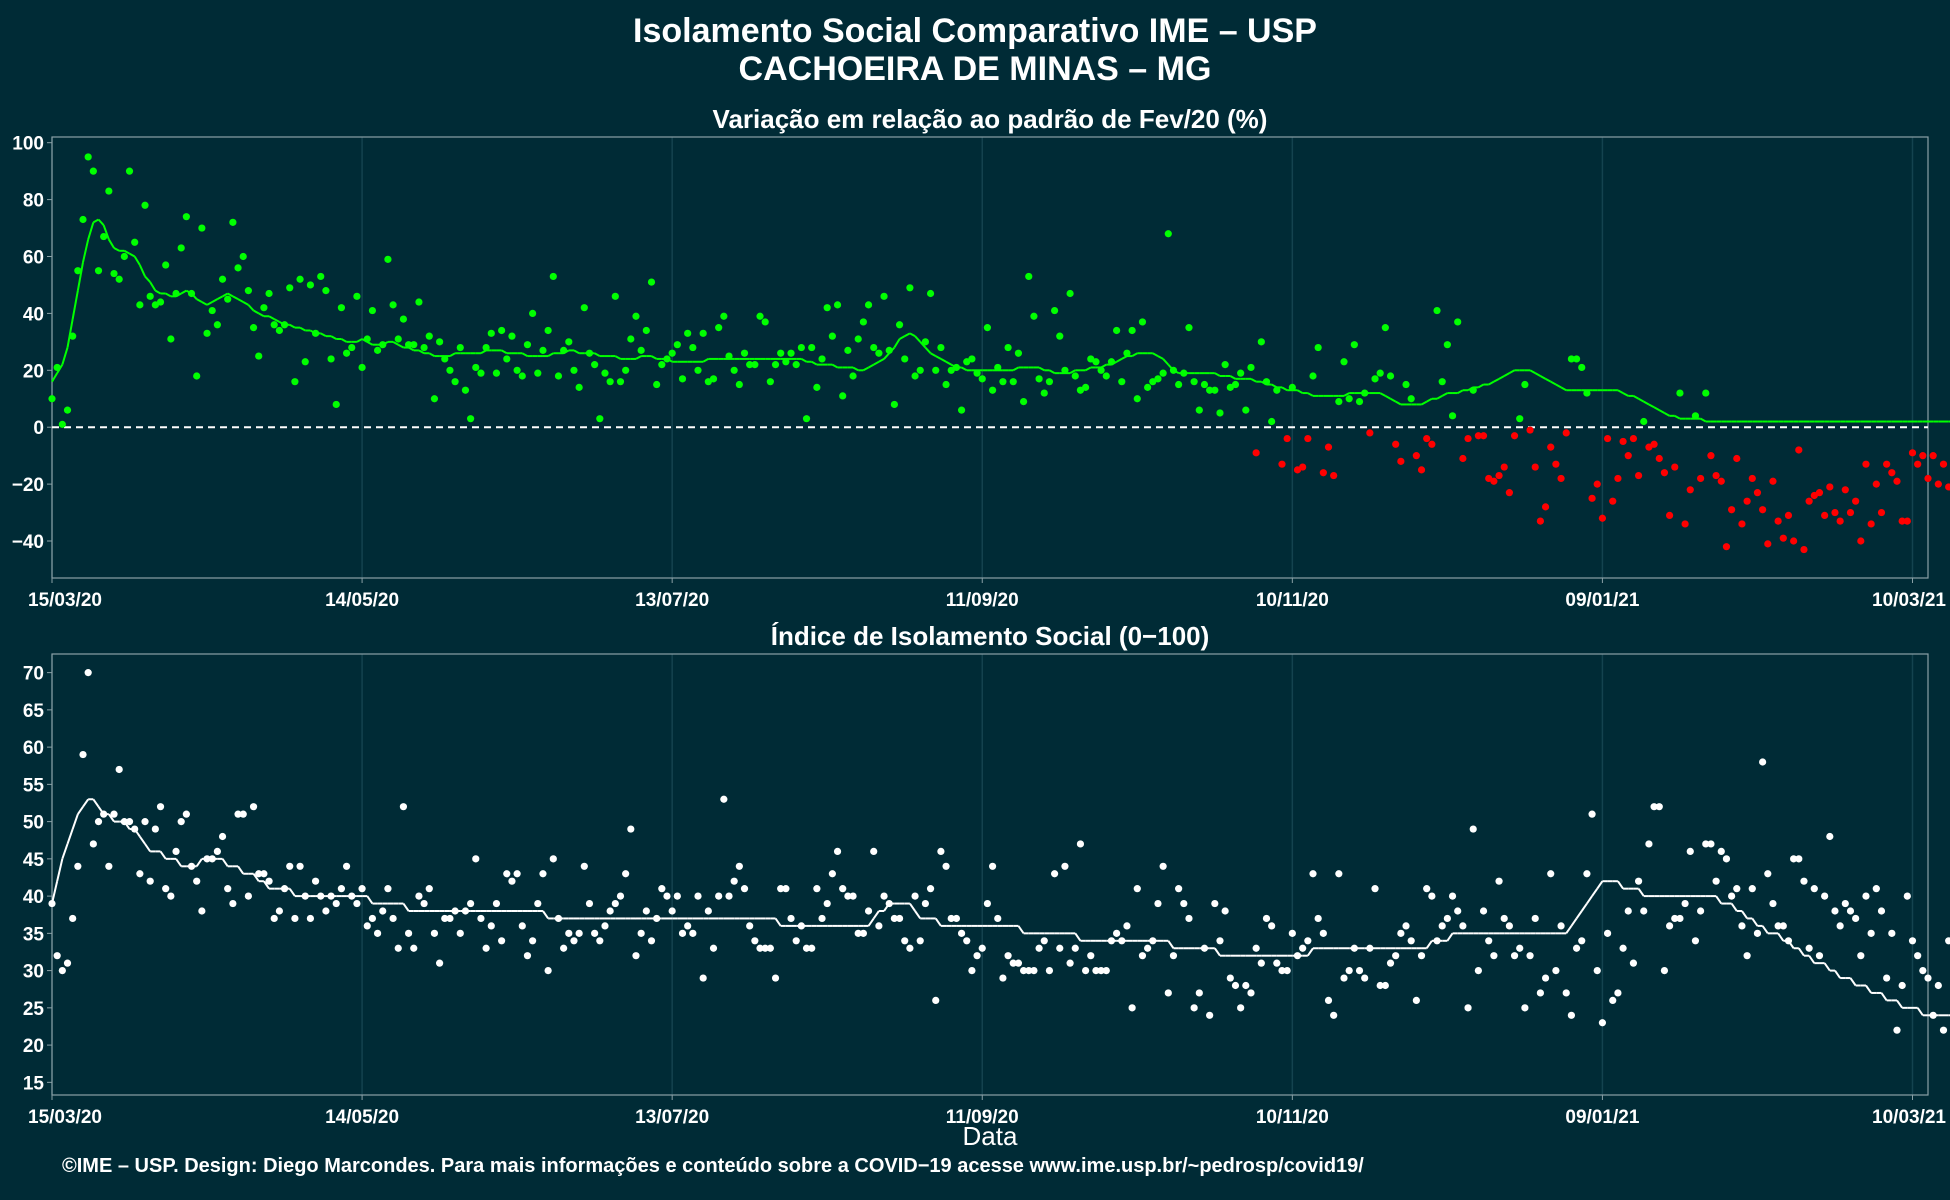 This screenshot has width=1950, height=1200. What do you see at coordinates (982, 1117) in the screenshot?
I see `x-tick-label: 11/09/20` at bounding box center [982, 1117].